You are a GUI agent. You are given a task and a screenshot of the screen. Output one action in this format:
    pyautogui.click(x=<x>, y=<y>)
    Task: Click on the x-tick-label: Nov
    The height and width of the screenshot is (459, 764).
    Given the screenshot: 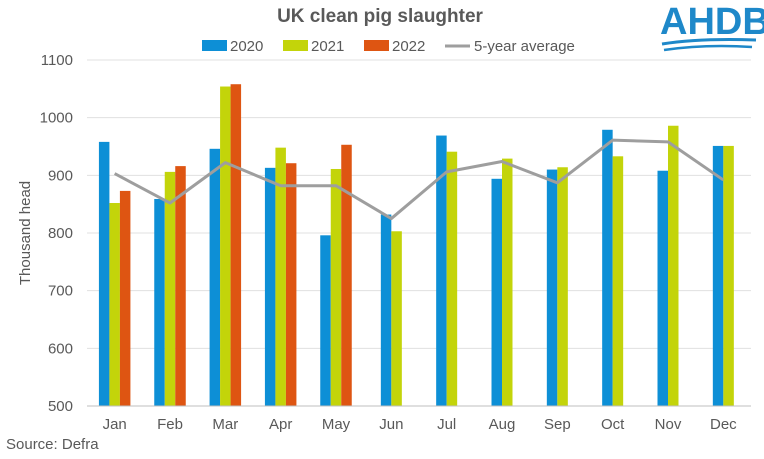 What is the action you would take?
    pyautogui.click(x=668, y=424)
    